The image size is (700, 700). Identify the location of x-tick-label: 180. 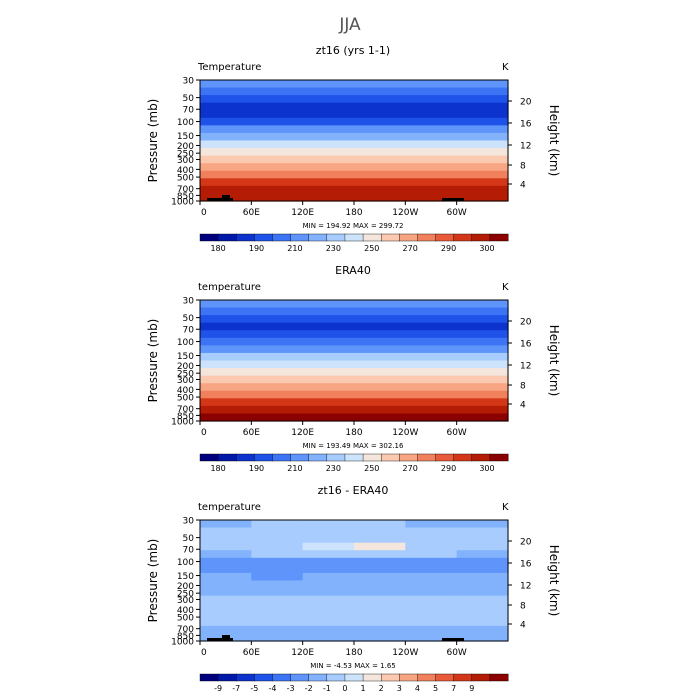
(353, 653).